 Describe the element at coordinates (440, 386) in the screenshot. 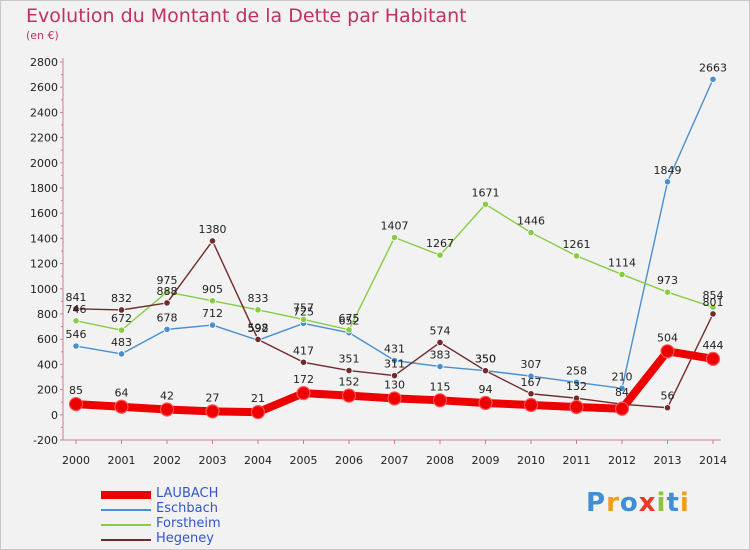

I see `data-label-laubach: 115` at that location.